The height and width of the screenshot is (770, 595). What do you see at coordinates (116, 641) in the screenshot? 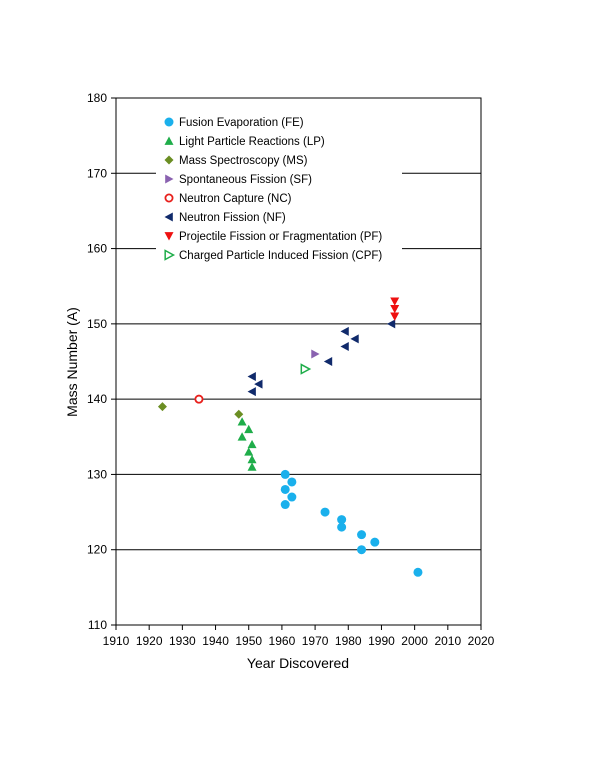
I see `x-tick-label: 1910` at bounding box center [116, 641].